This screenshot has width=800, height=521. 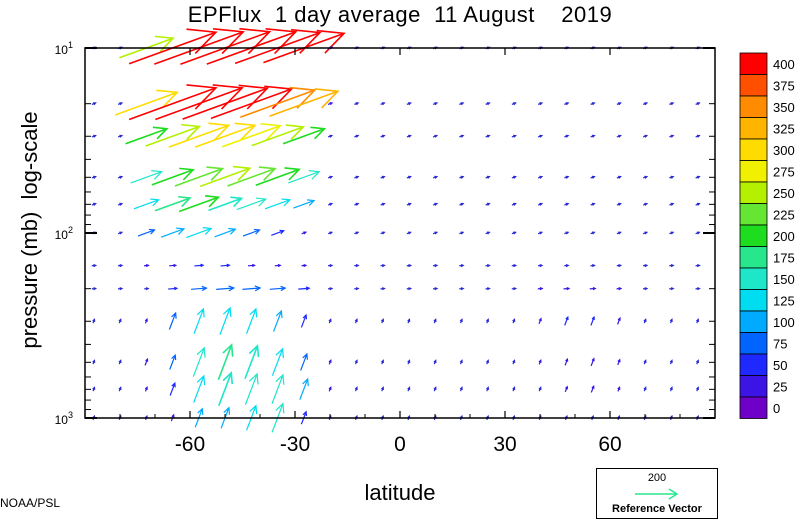 I want to click on colorbar-label: 350, so click(x=784, y=107).